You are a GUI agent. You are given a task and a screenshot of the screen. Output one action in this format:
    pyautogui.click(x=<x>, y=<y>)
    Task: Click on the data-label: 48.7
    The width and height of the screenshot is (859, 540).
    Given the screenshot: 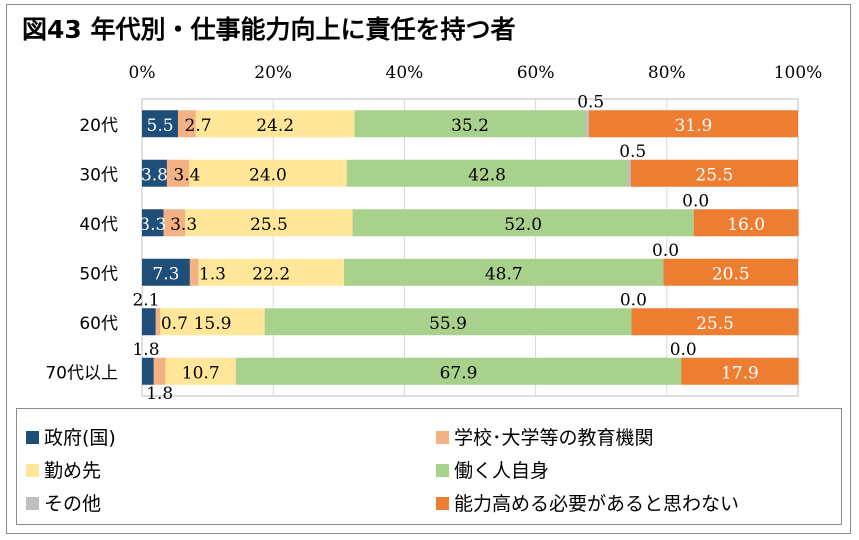 What is the action you would take?
    pyautogui.click(x=504, y=274)
    